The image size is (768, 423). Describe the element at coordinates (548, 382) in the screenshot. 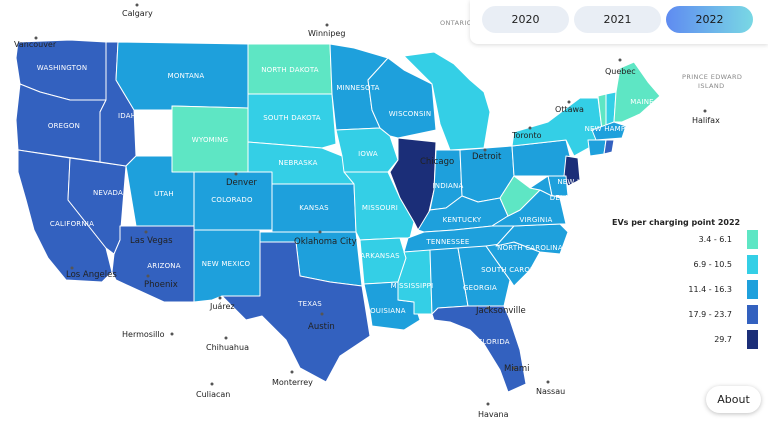

I see `city-dot-nassau` at that location.